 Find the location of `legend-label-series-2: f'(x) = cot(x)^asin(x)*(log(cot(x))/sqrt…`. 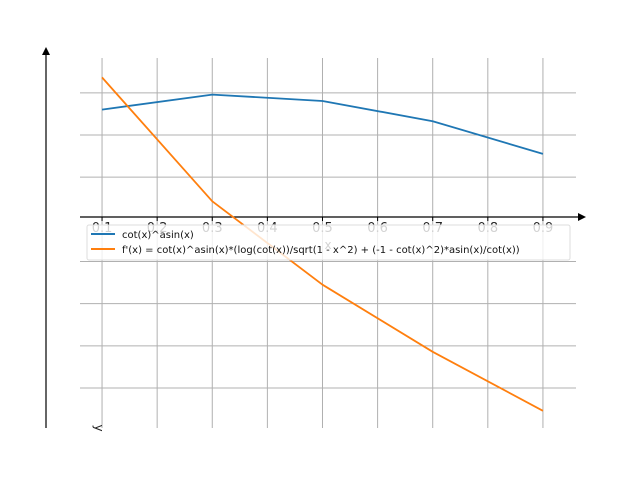

legend-label-series-2: f'(x) = cot(x)^asin(x)*(log(cot(x))/sqrt… is located at coordinates (321, 250).